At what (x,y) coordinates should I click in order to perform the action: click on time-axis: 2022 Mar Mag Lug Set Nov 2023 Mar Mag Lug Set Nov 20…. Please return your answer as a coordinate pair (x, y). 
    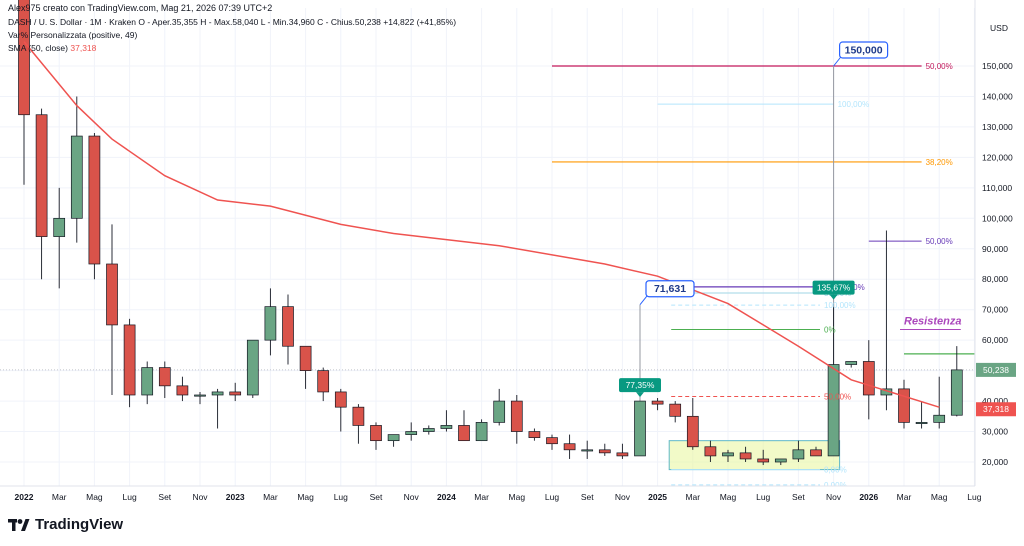
    Looking at the image, I should click on (491, 493).